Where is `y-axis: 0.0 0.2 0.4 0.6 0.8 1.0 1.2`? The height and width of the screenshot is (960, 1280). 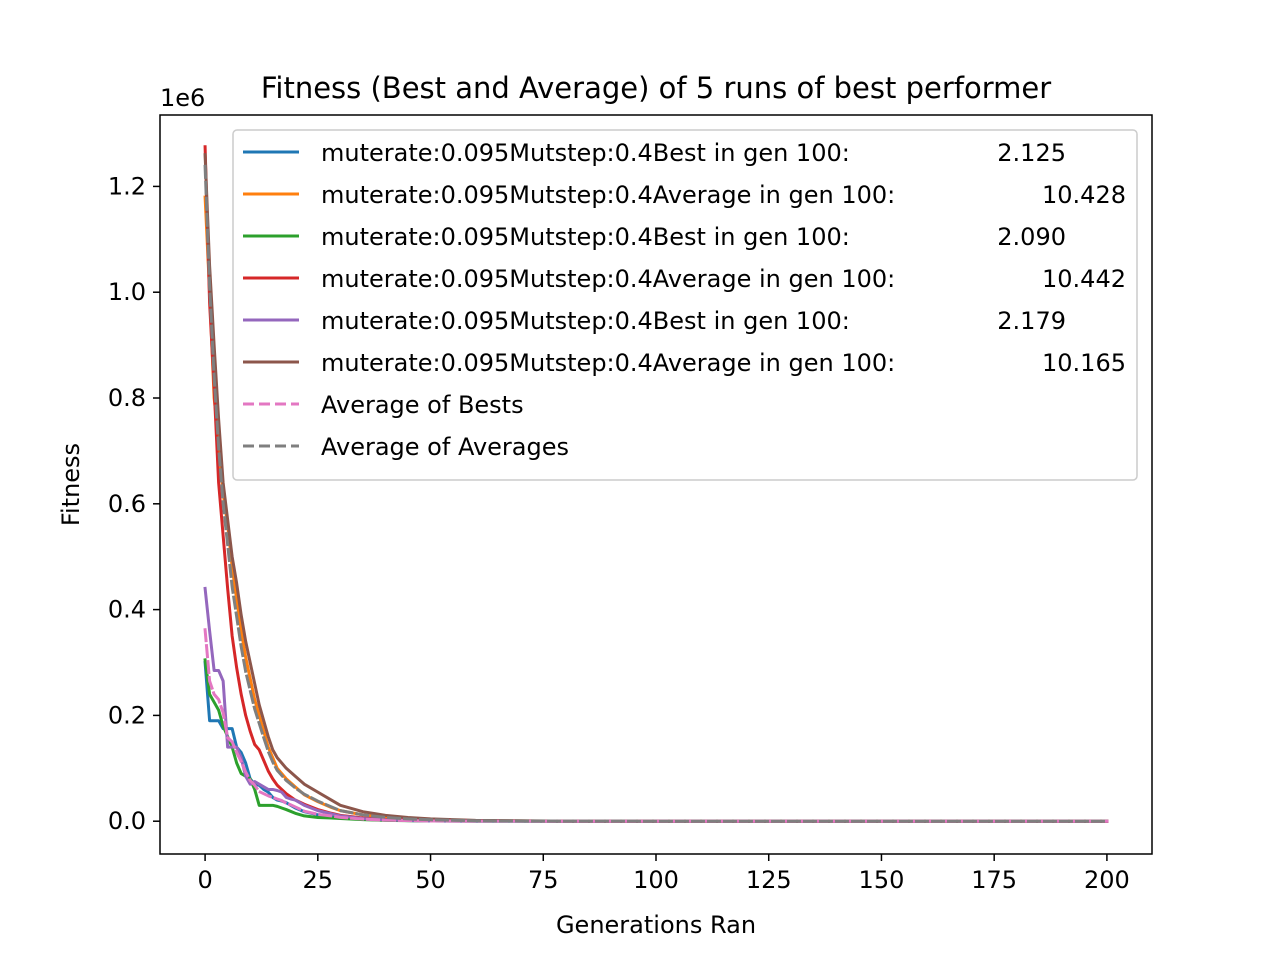
y-axis: 0.0 0.2 0.4 0.6 0.8 1.0 1.2 is located at coordinates (134, 503).